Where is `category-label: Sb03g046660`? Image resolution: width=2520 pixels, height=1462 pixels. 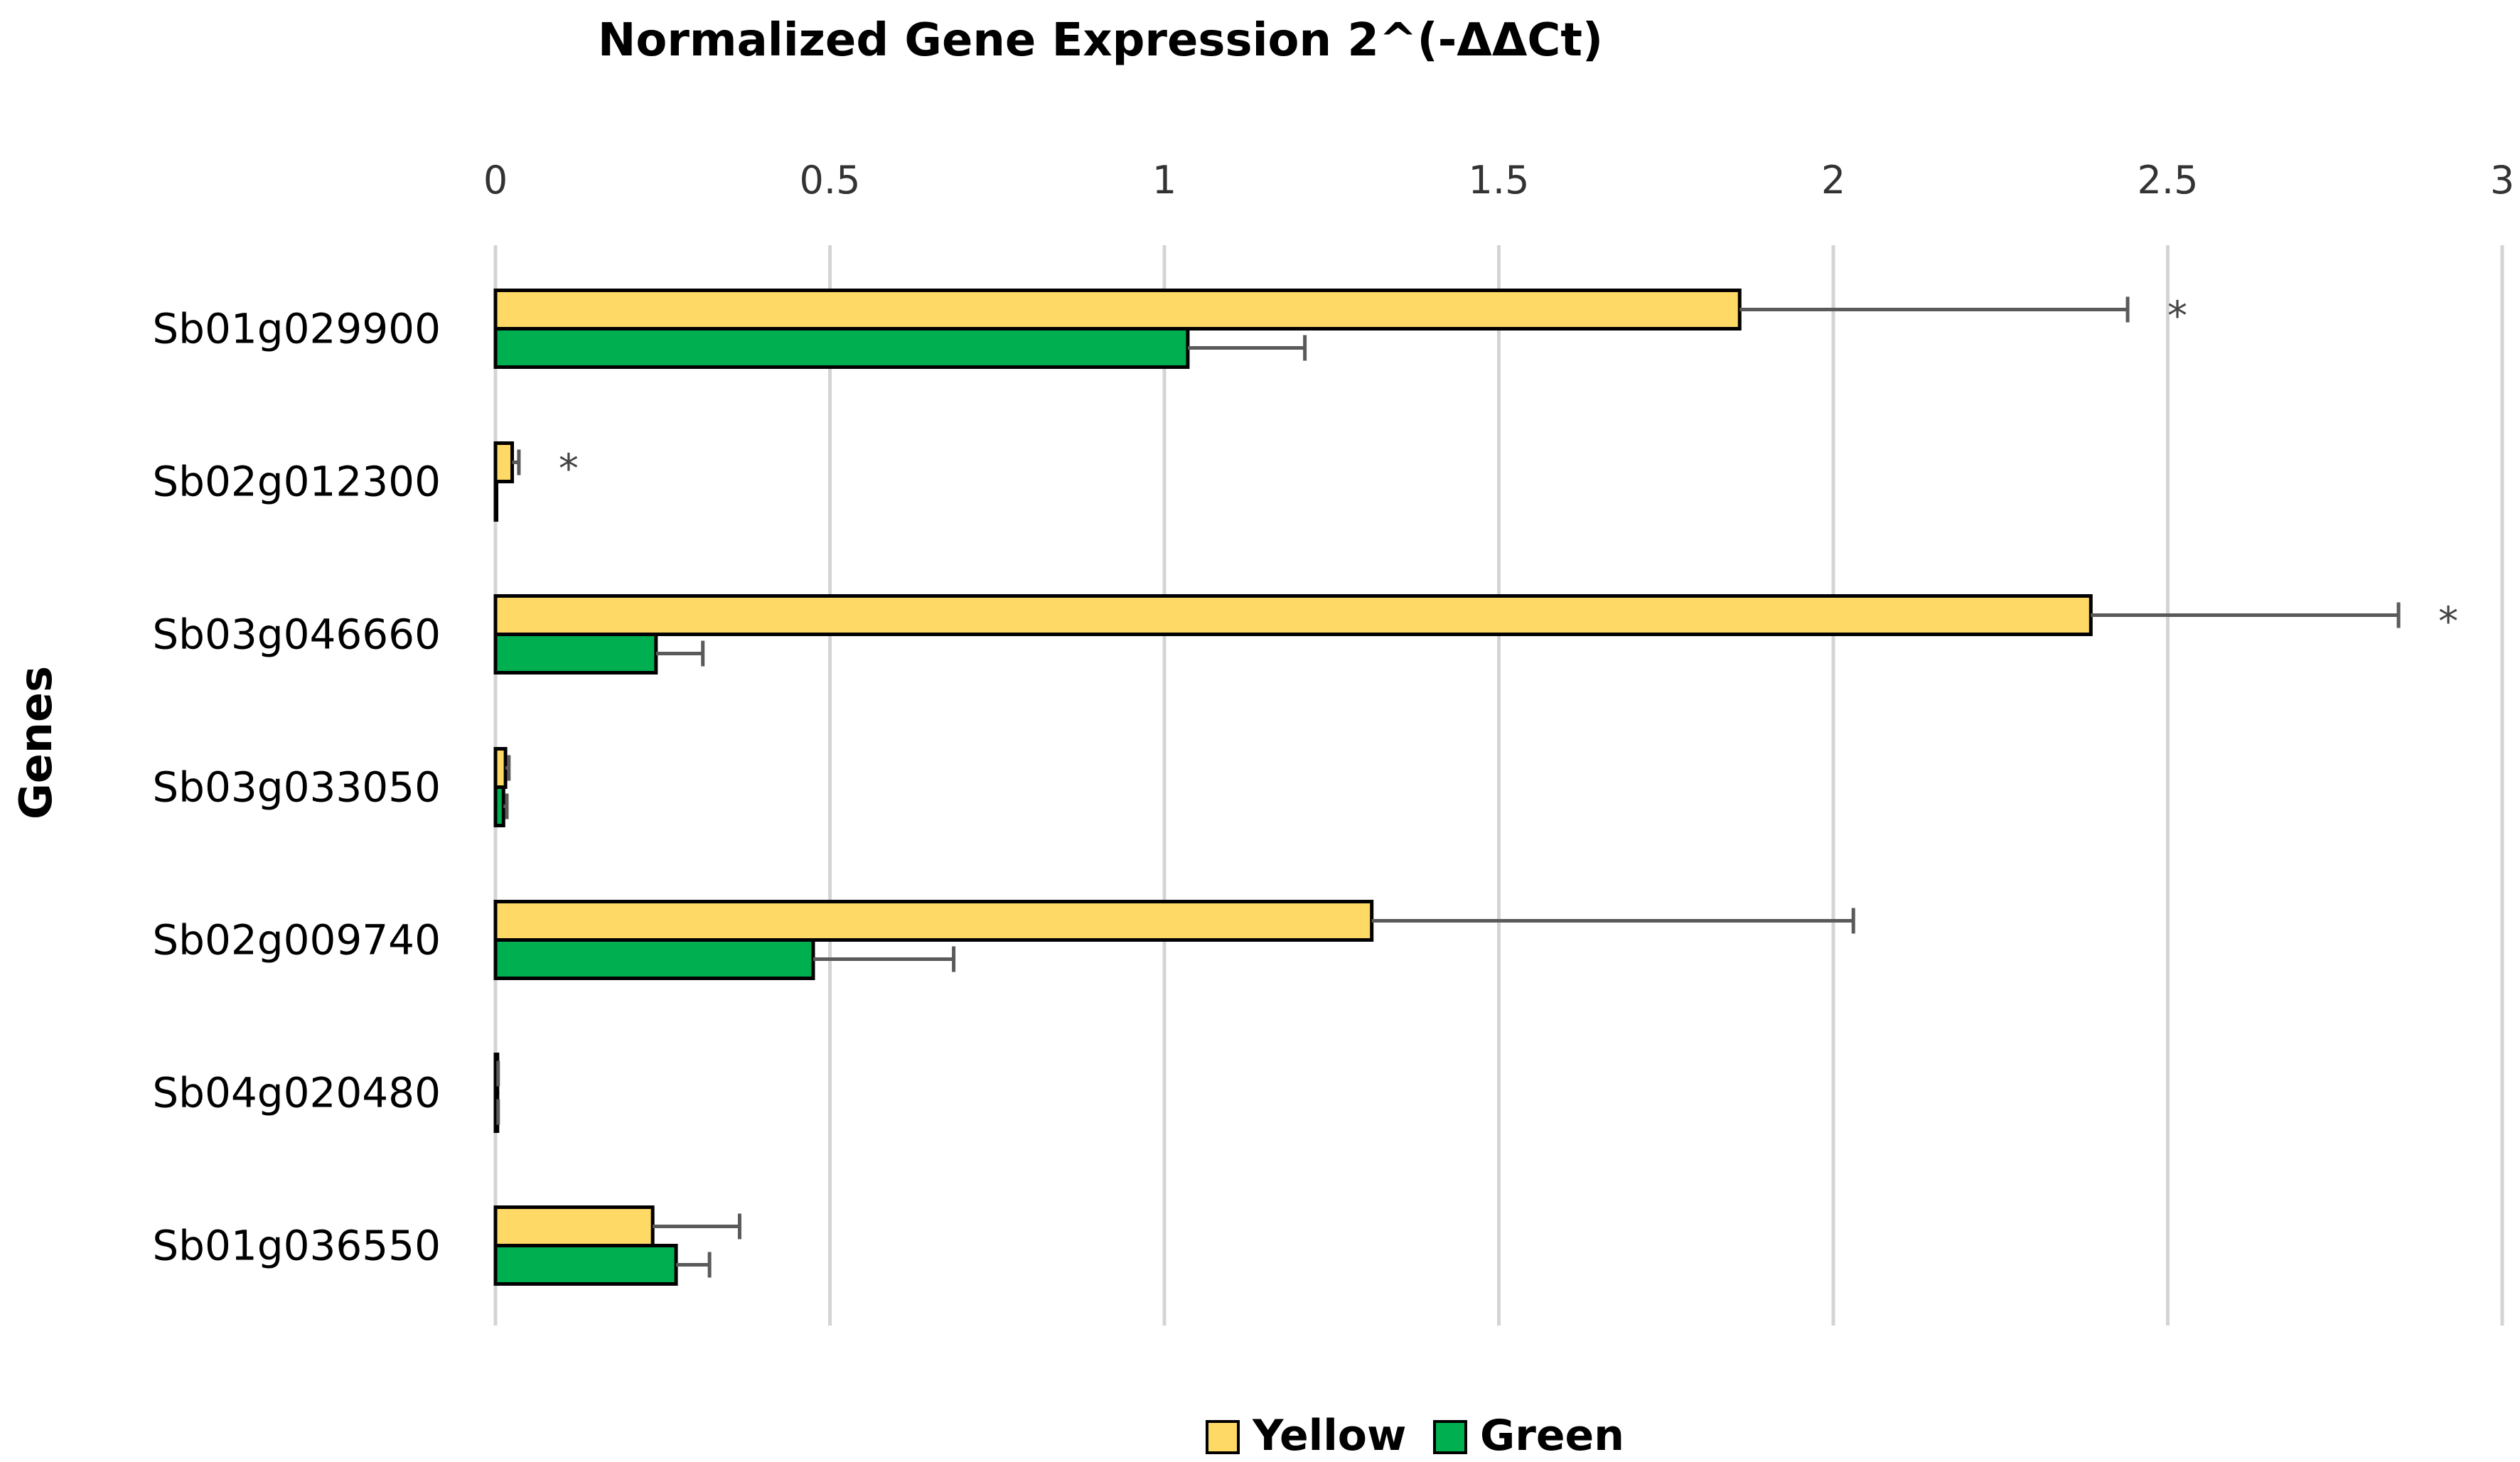
category-label: Sb03g046660 is located at coordinates (296, 635).